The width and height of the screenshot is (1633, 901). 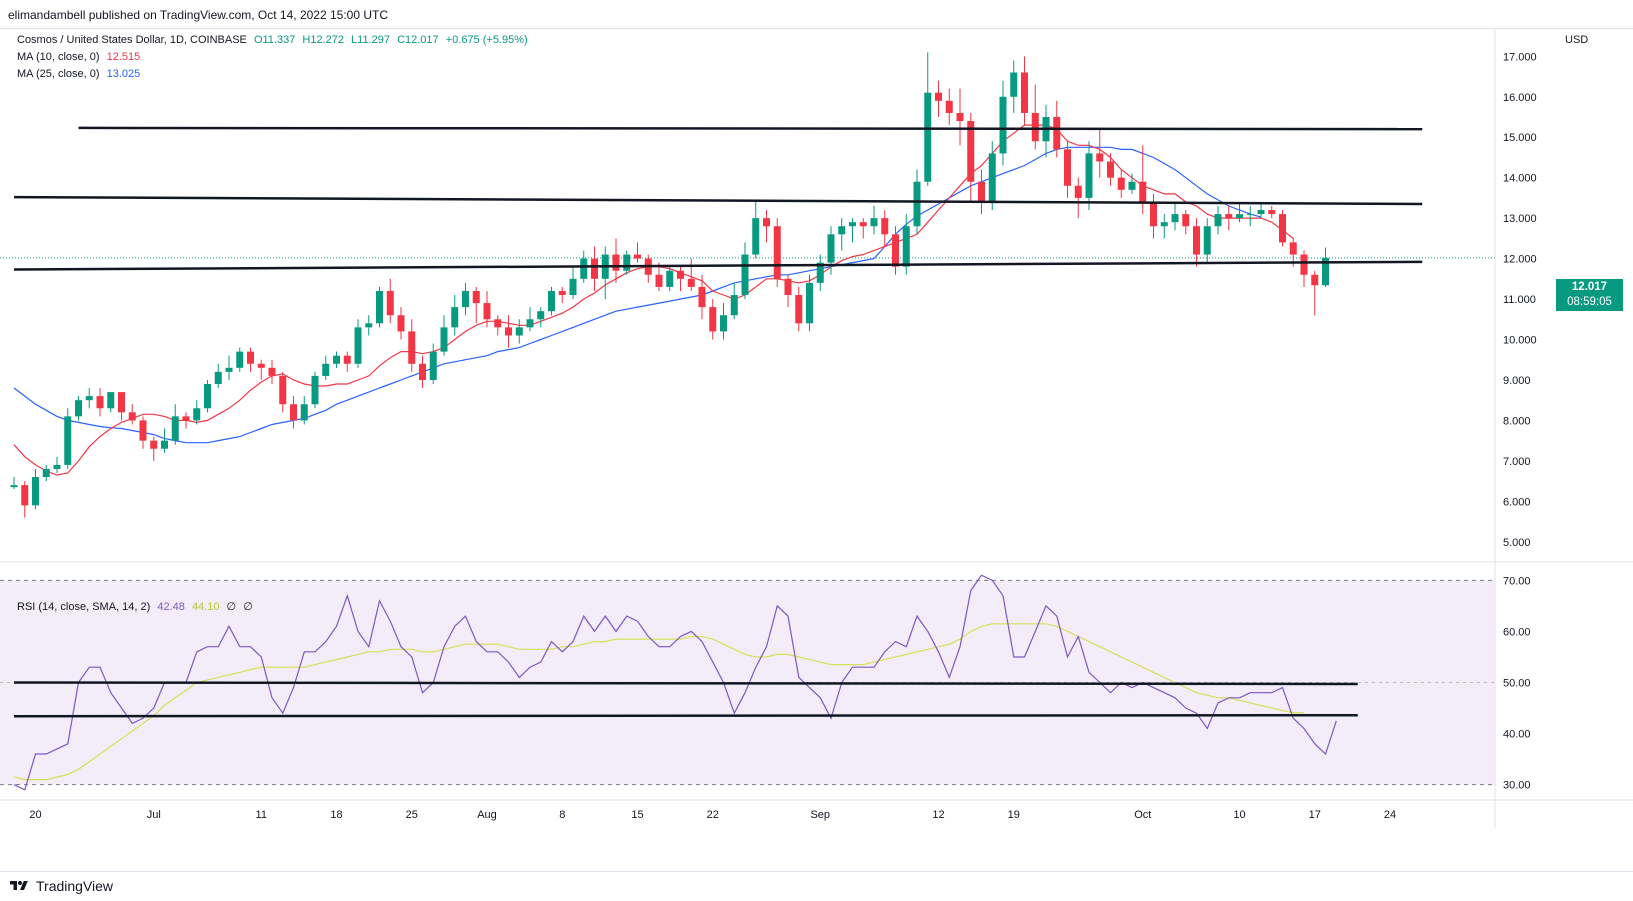 What do you see at coordinates (154, 815) in the screenshot?
I see `time-tick-label: Jul` at bounding box center [154, 815].